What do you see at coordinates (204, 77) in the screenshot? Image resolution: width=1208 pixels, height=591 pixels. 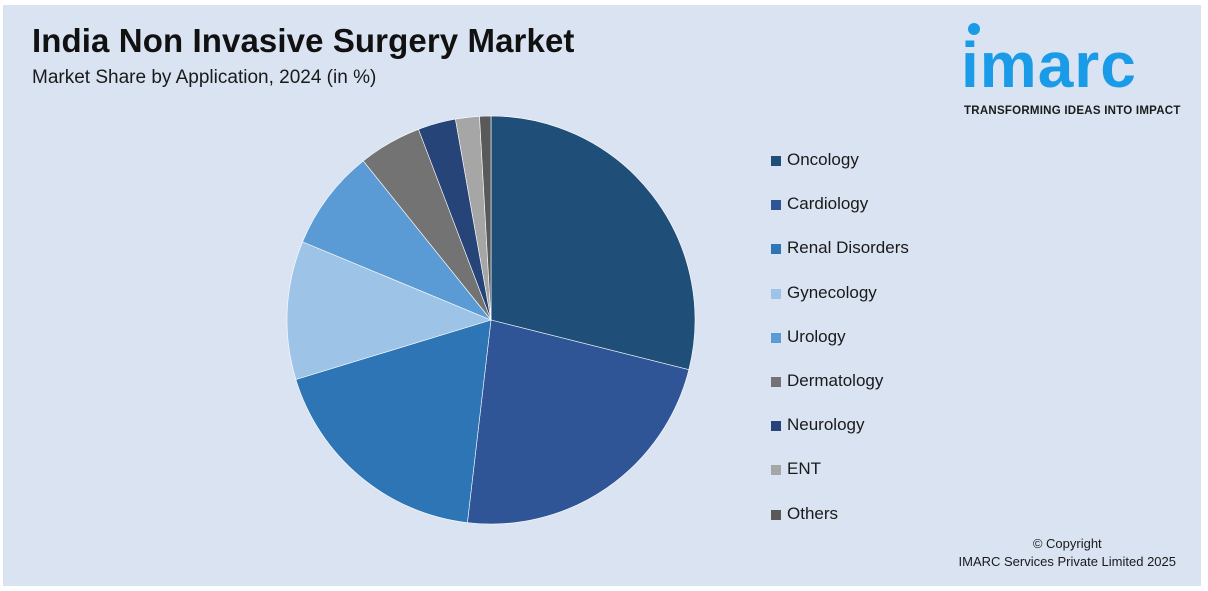 I see `chart-subtitle: Market Share by Application, 2024 (in %)` at bounding box center [204, 77].